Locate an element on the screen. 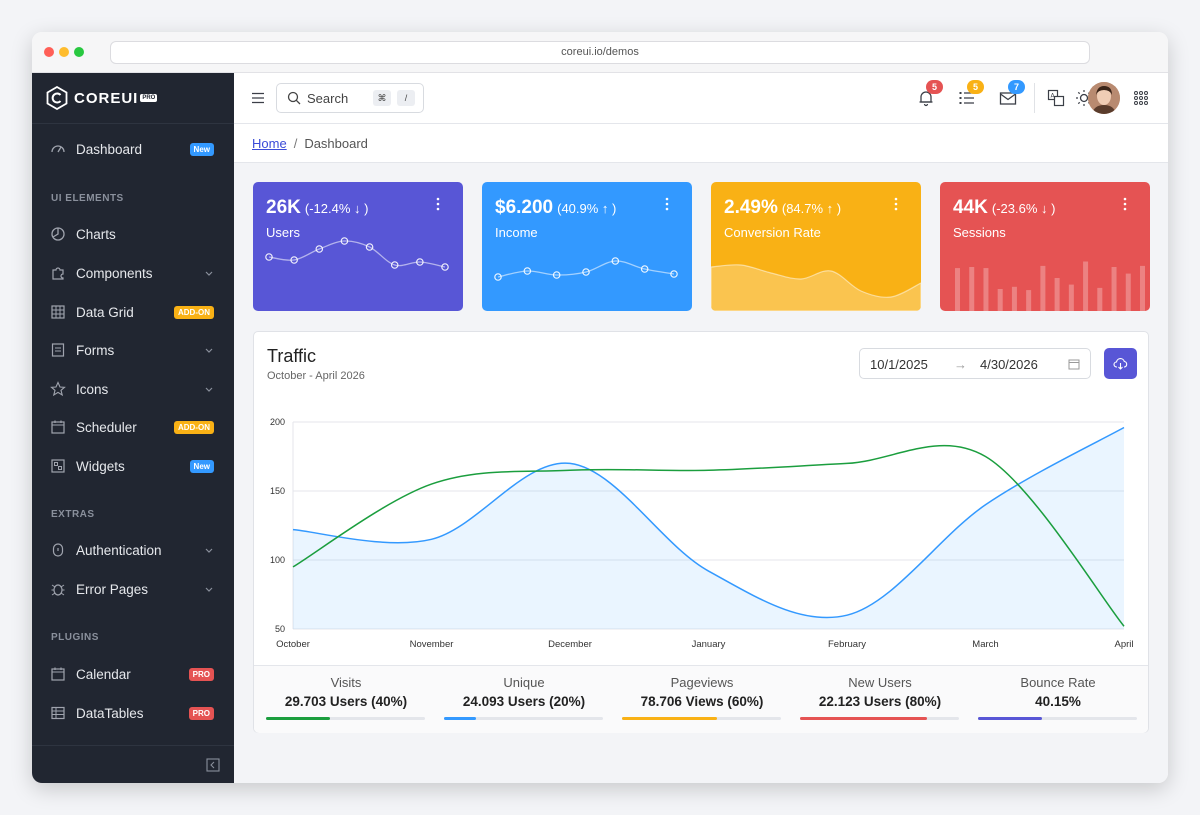 This screenshot has width=1200, height=815. breadcrumb-current: Dashboard is located at coordinates (336, 143).